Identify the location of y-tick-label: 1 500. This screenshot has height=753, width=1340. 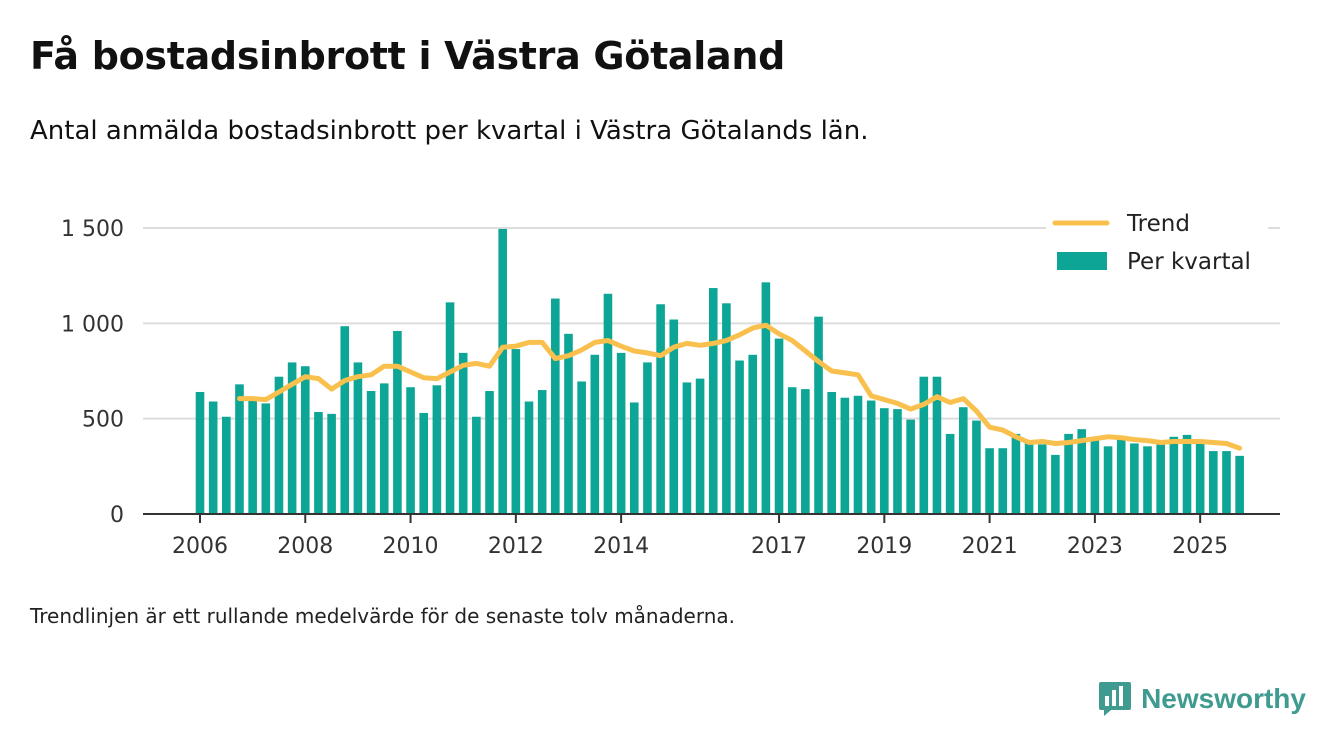
(92, 229).